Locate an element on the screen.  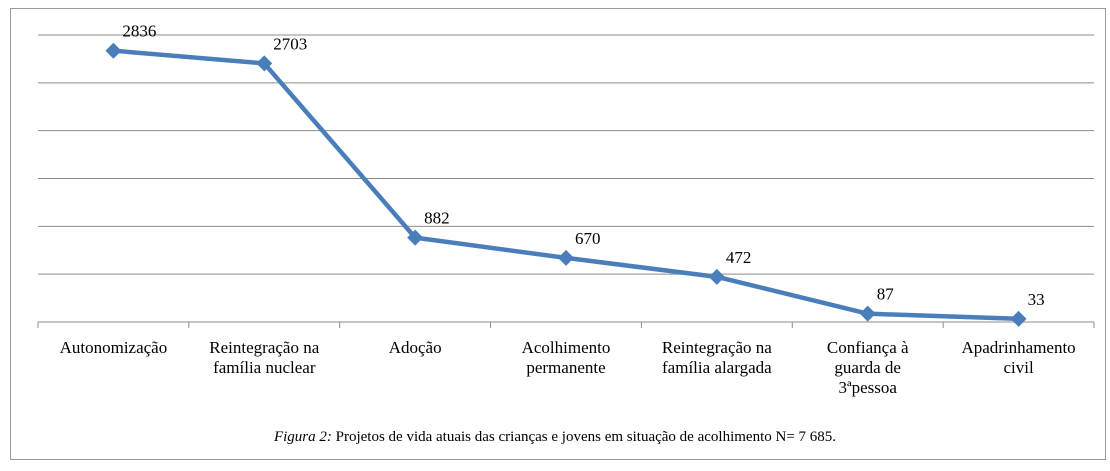
x-tick-label: Reintegração na família nuclear is located at coordinates (264, 357).